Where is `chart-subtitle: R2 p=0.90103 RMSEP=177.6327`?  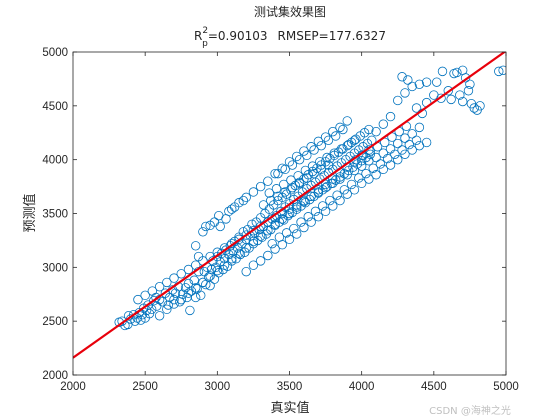 chart-subtitle: R2 p=0.90103 RMSEP=177.6327 is located at coordinates (290, 37).